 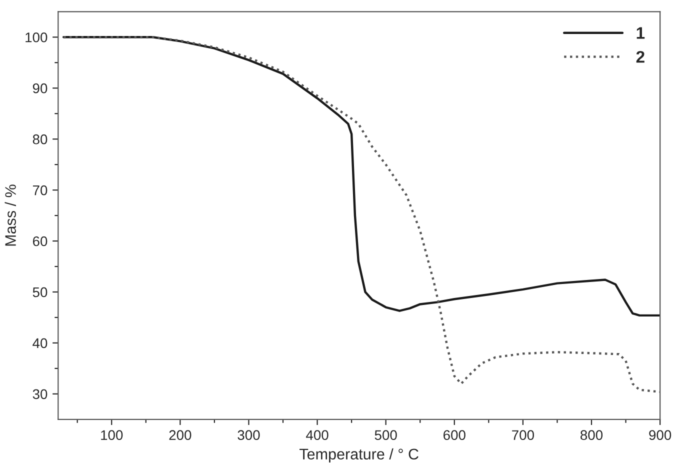 What do you see at coordinates (385, 435) in the screenshot?
I see `x-tick-label: 500` at bounding box center [385, 435].